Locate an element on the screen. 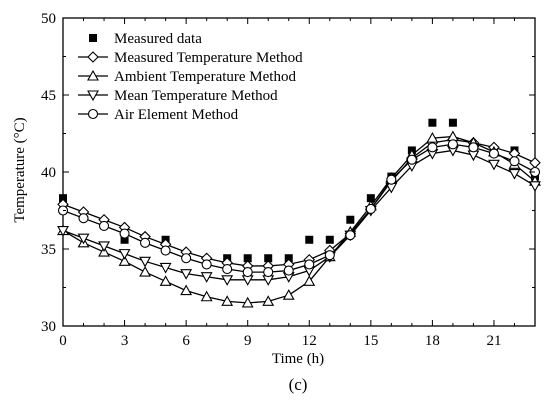  legend-label: Ambient Temperature Method is located at coordinates (205, 77).